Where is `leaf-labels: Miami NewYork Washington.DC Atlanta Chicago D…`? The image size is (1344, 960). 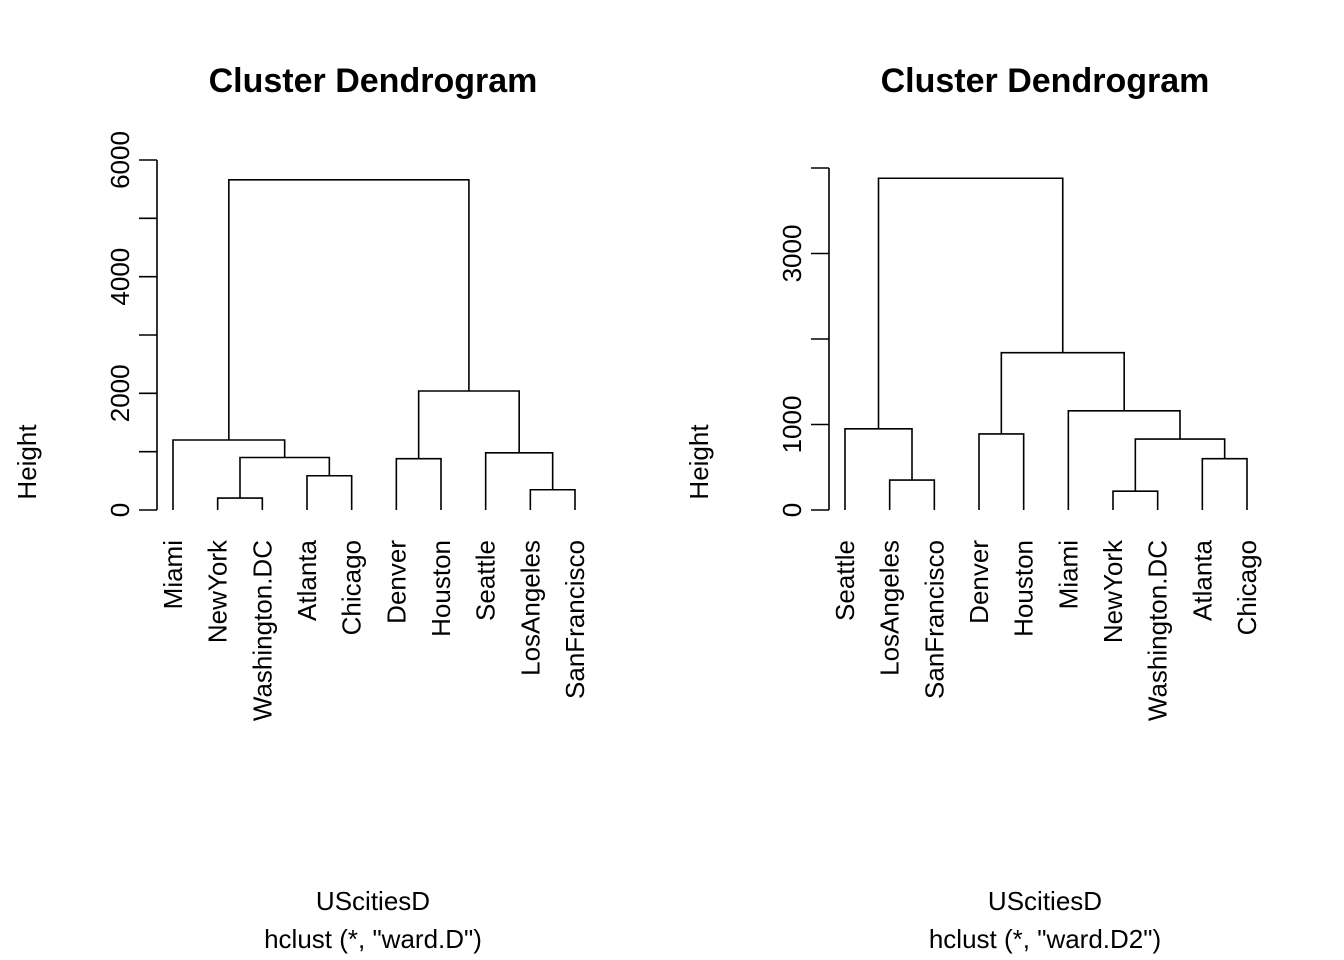
leaf-labels: Miami NewYork Washington.DC Atlanta Chicago D… is located at coordinates (374, 630).